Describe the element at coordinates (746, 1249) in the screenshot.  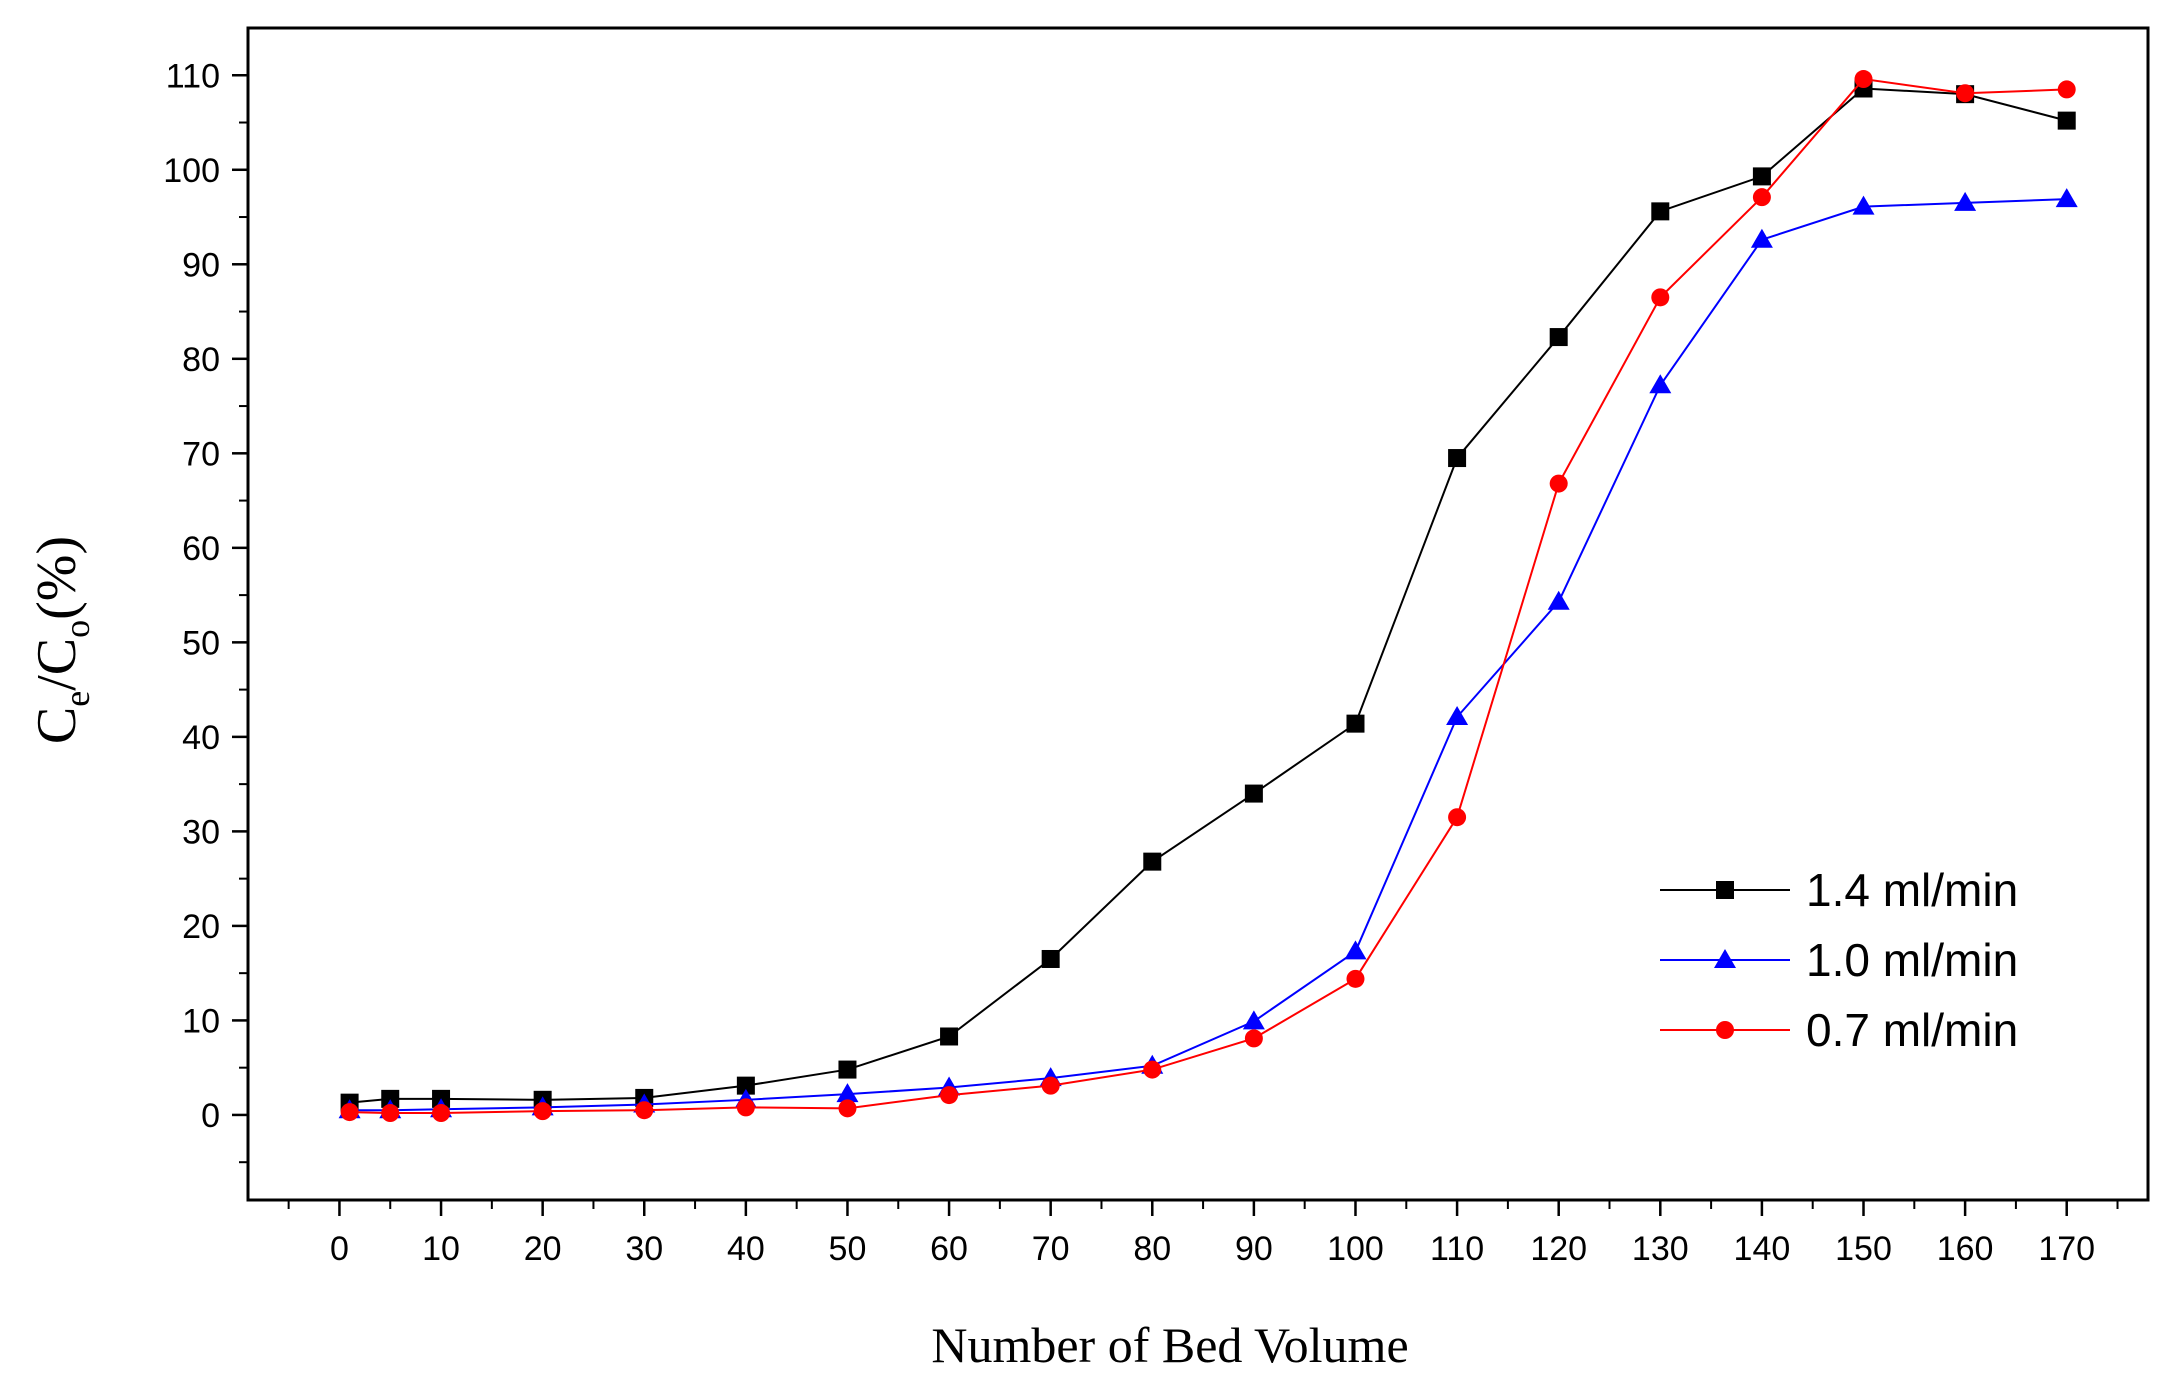
I see `x-tick-label: 40` at that location.